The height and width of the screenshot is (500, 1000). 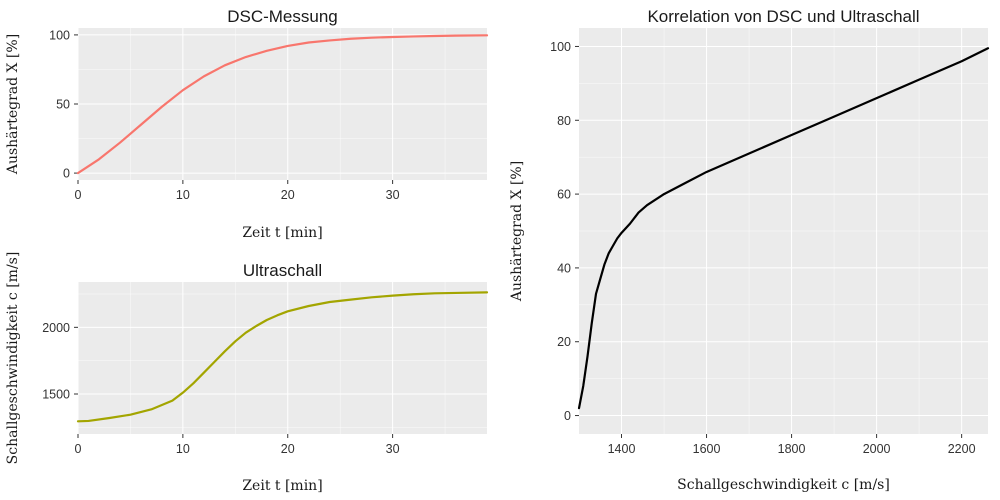 I want to click on y-tick-label: 2000, so click(x=56, y=328).